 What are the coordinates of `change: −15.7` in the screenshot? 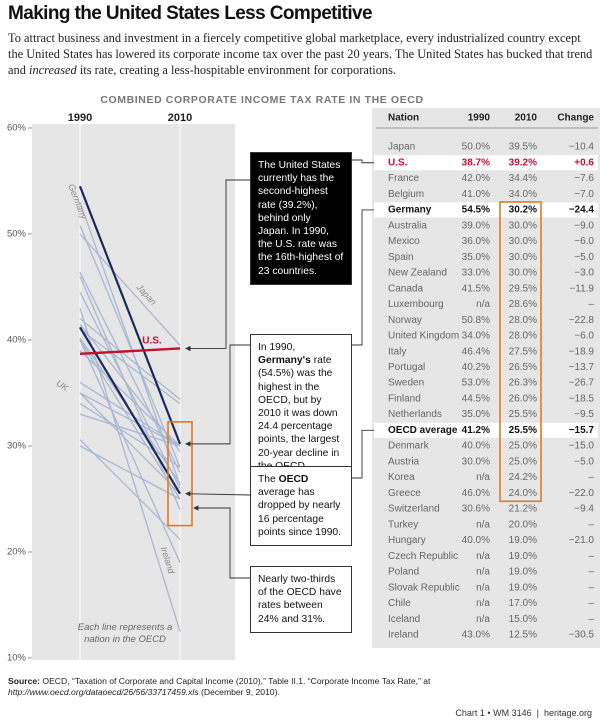 It's located at (582, 430).